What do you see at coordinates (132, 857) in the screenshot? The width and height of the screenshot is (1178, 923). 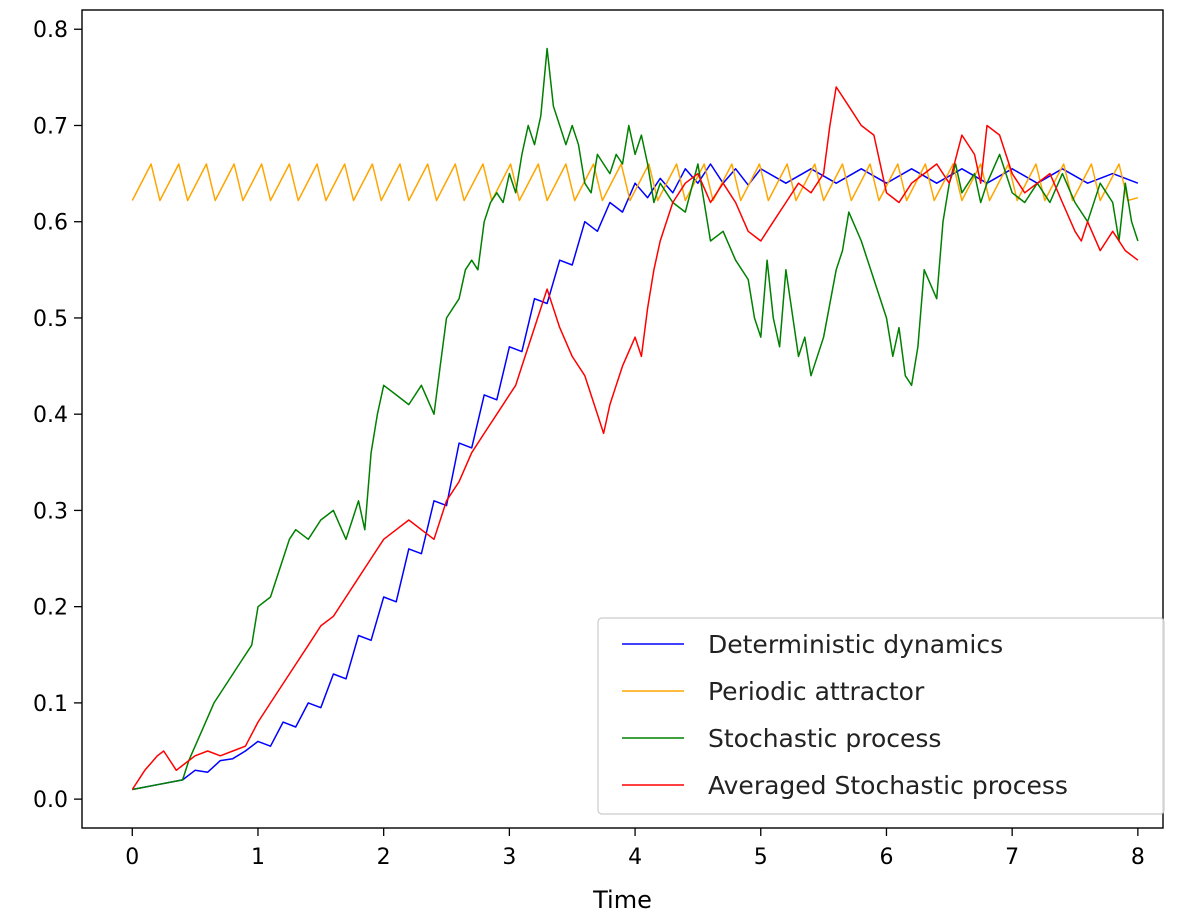 I see `x-tick-label: 0` at bounding box center [132, 857].